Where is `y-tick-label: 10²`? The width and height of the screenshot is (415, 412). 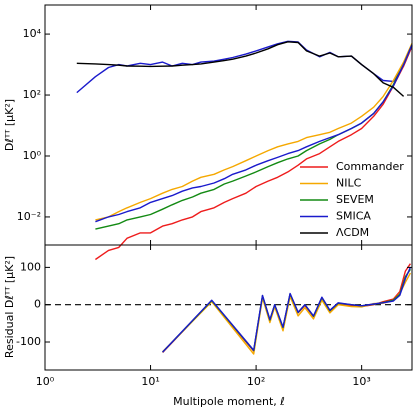 y-tick-label: 10² is located at coordinates (32, 94).